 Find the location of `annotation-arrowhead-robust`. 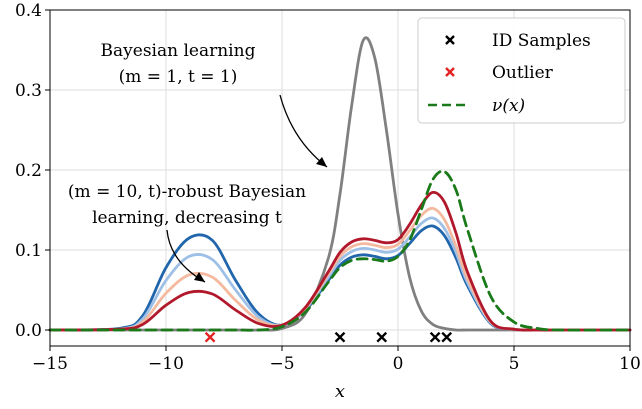

annotation-arrowhead-robust is located at coordinates (199, 277).